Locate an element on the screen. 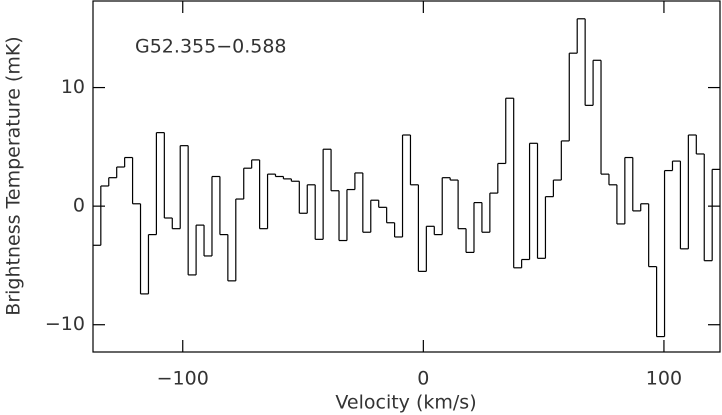 The width and height of the screenshot is (722, 415). x-tick-label: 100 is located at coordinates (664, 379).